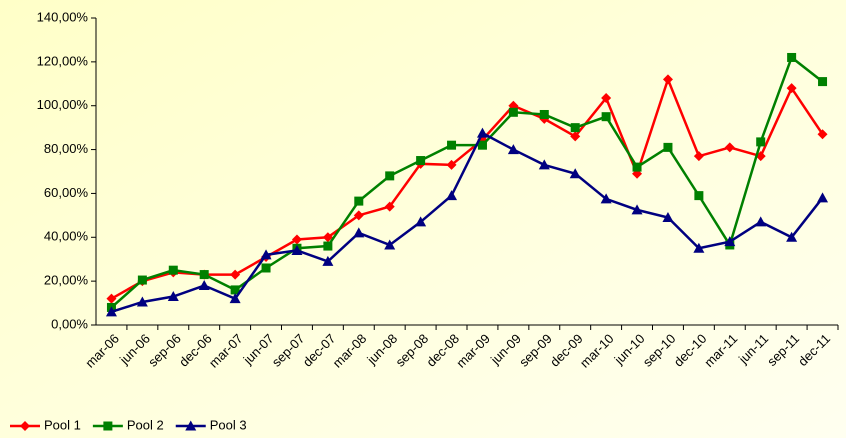 This screenshot has width=846, height=438. I want to click on legend-label: Pool 2, so click(145, 424).